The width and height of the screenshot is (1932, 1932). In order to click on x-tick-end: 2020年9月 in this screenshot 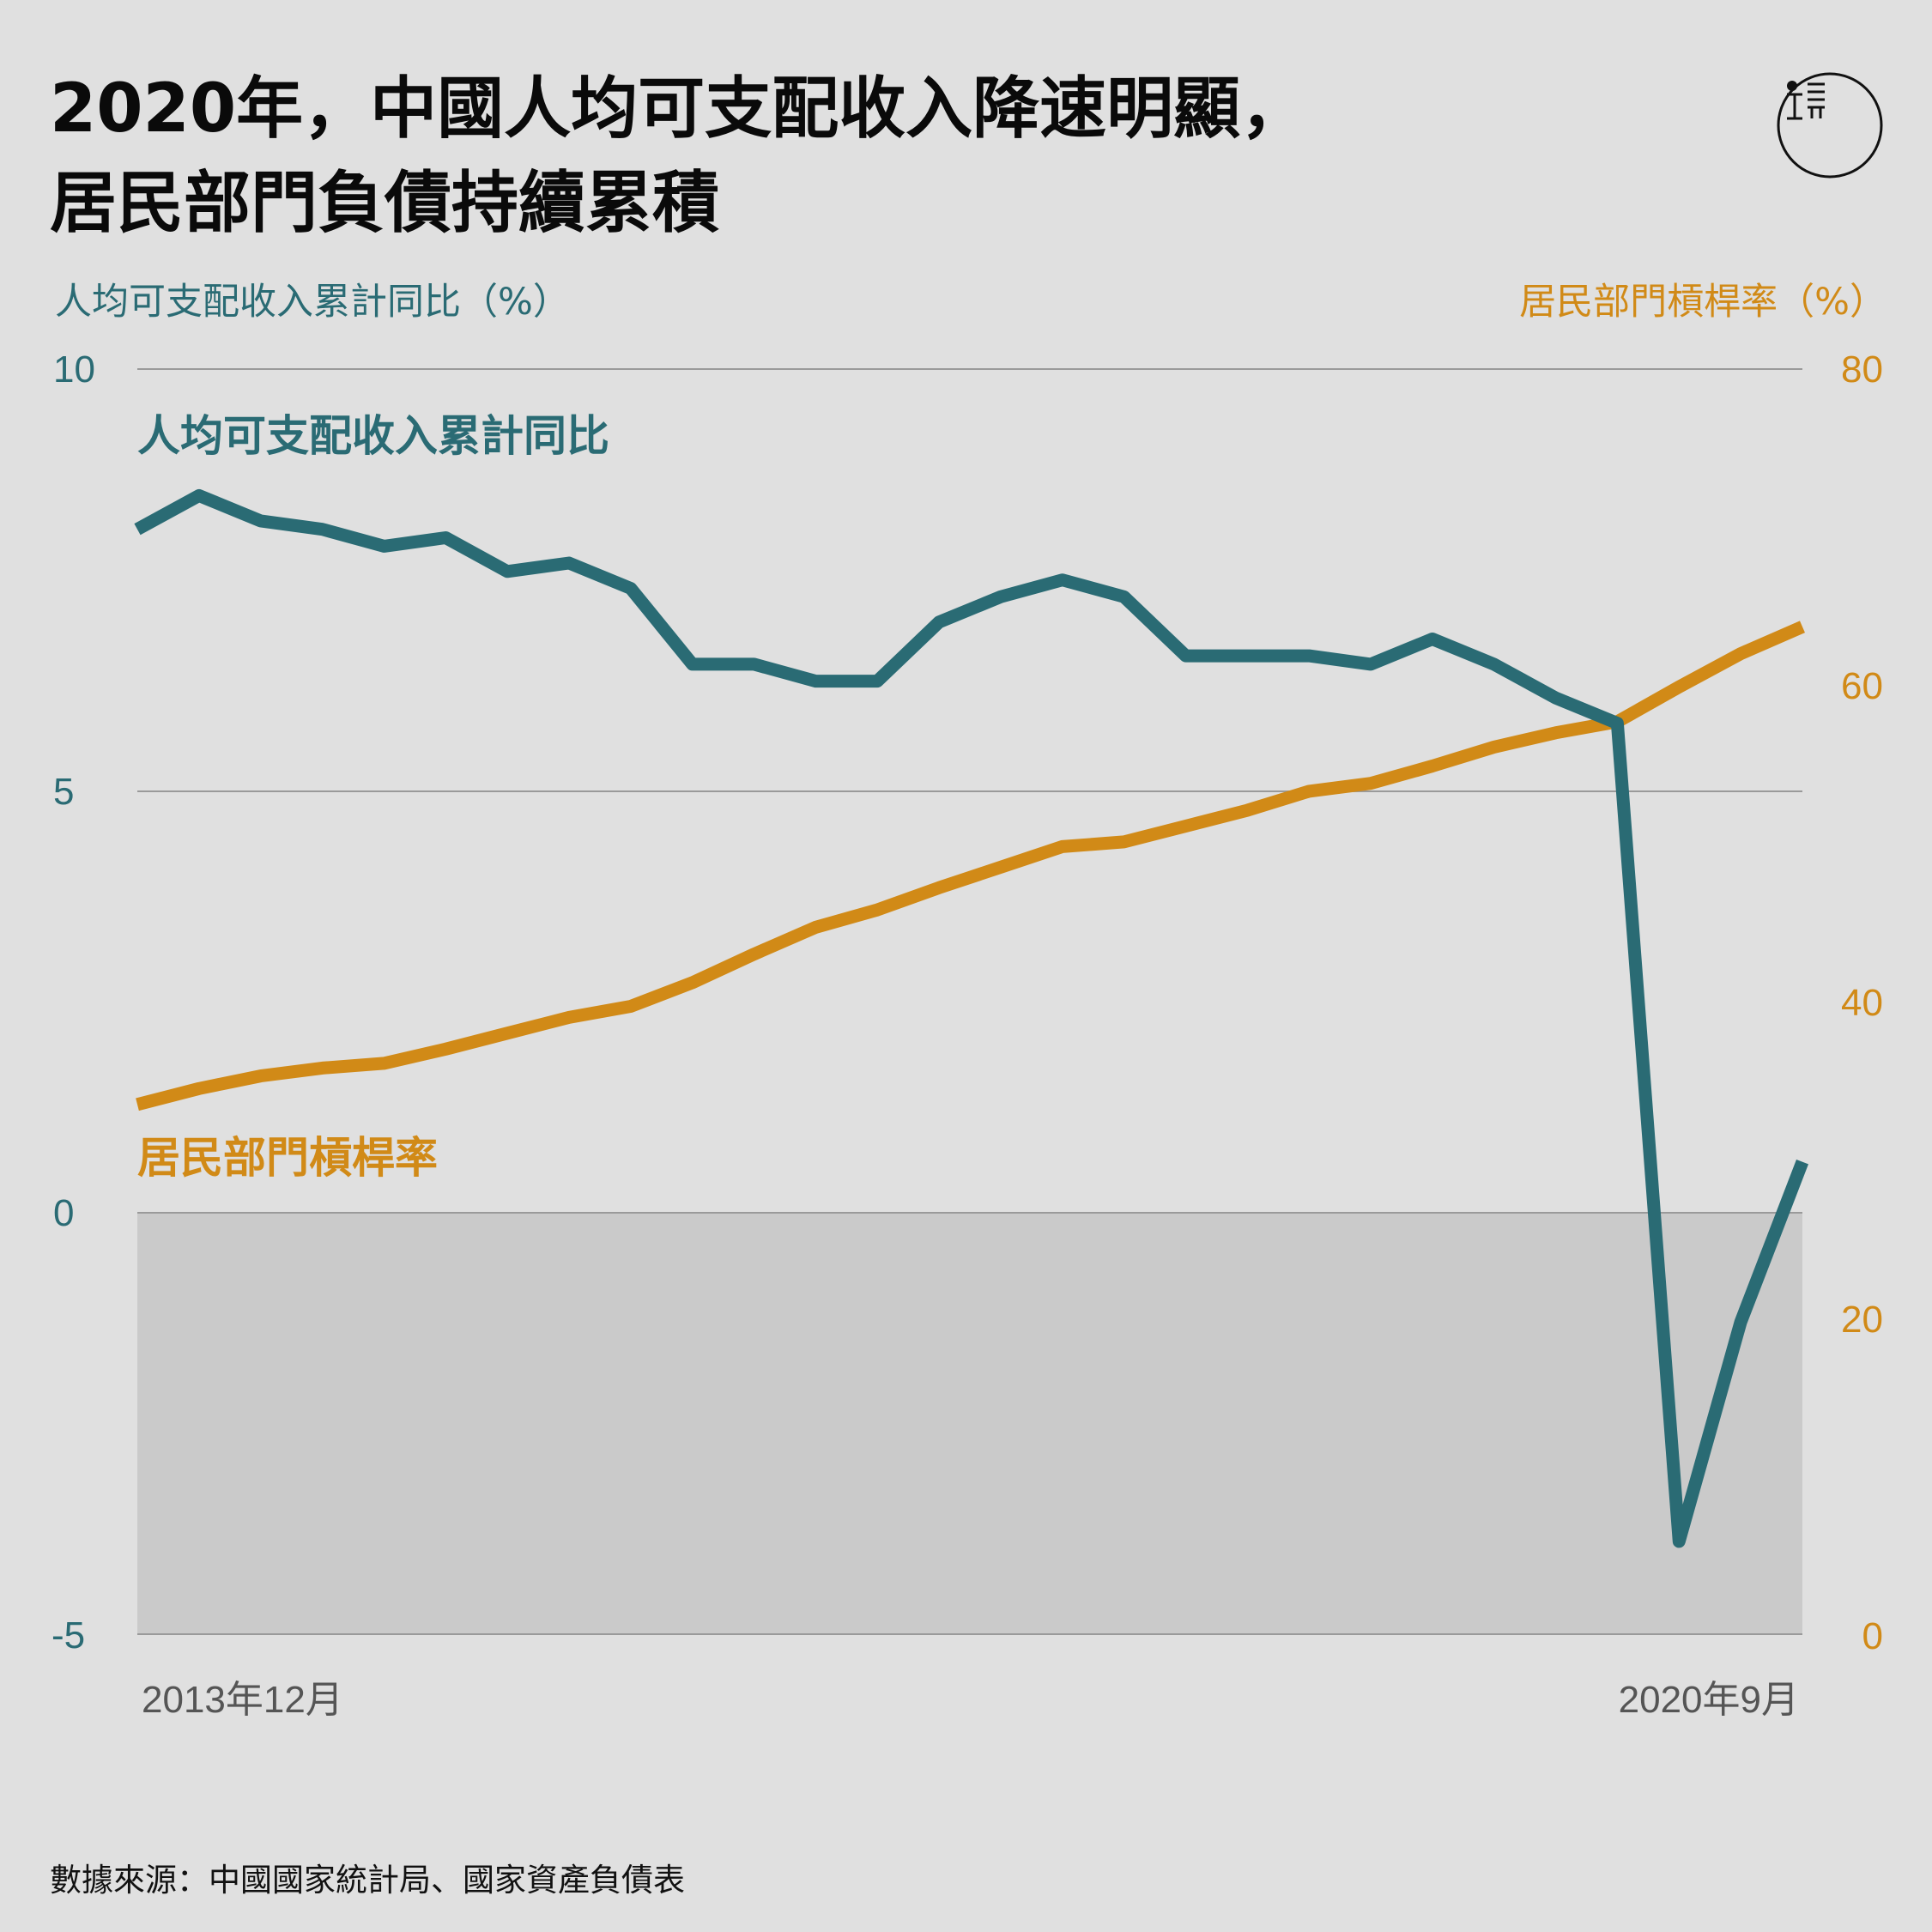, I will do `click(1709, 1700)`.